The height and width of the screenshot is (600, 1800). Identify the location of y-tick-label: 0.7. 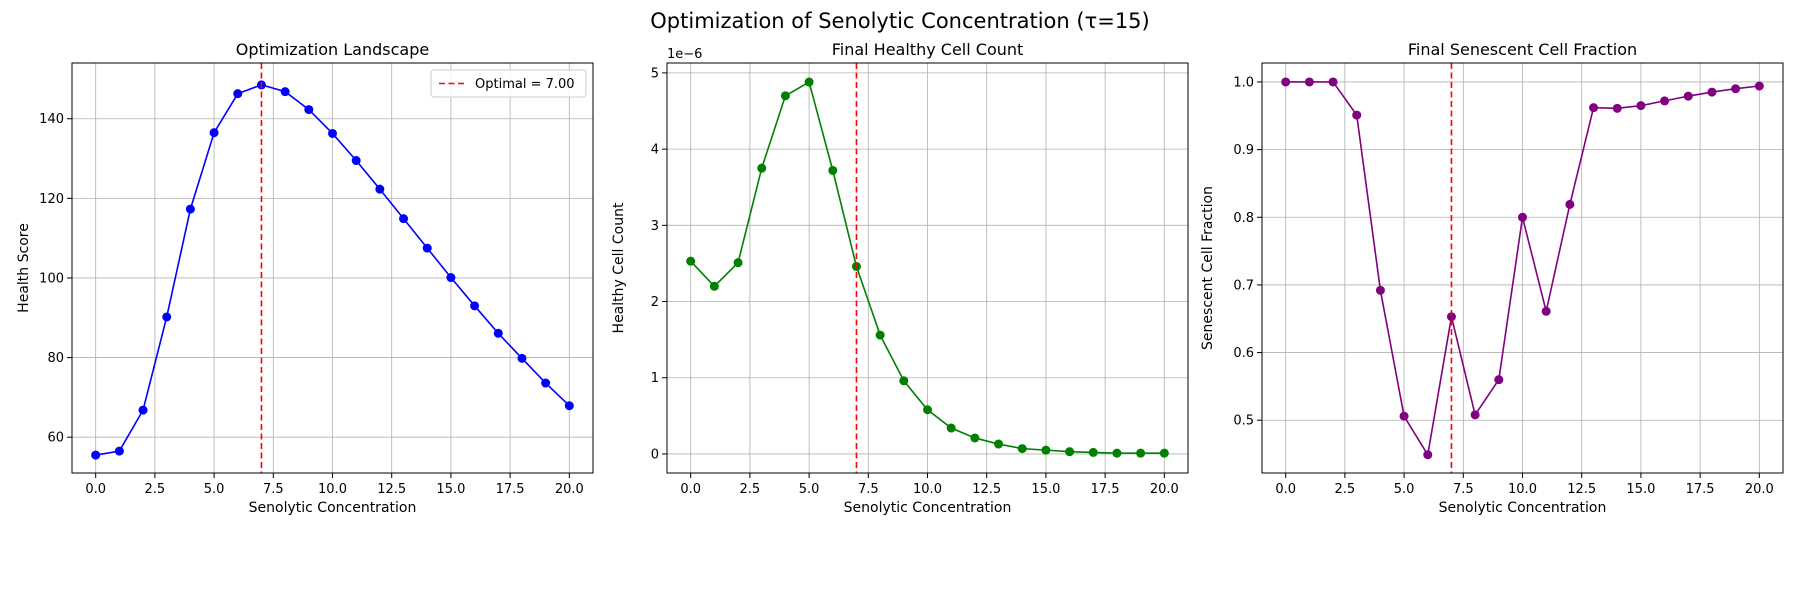
(1243, 285).